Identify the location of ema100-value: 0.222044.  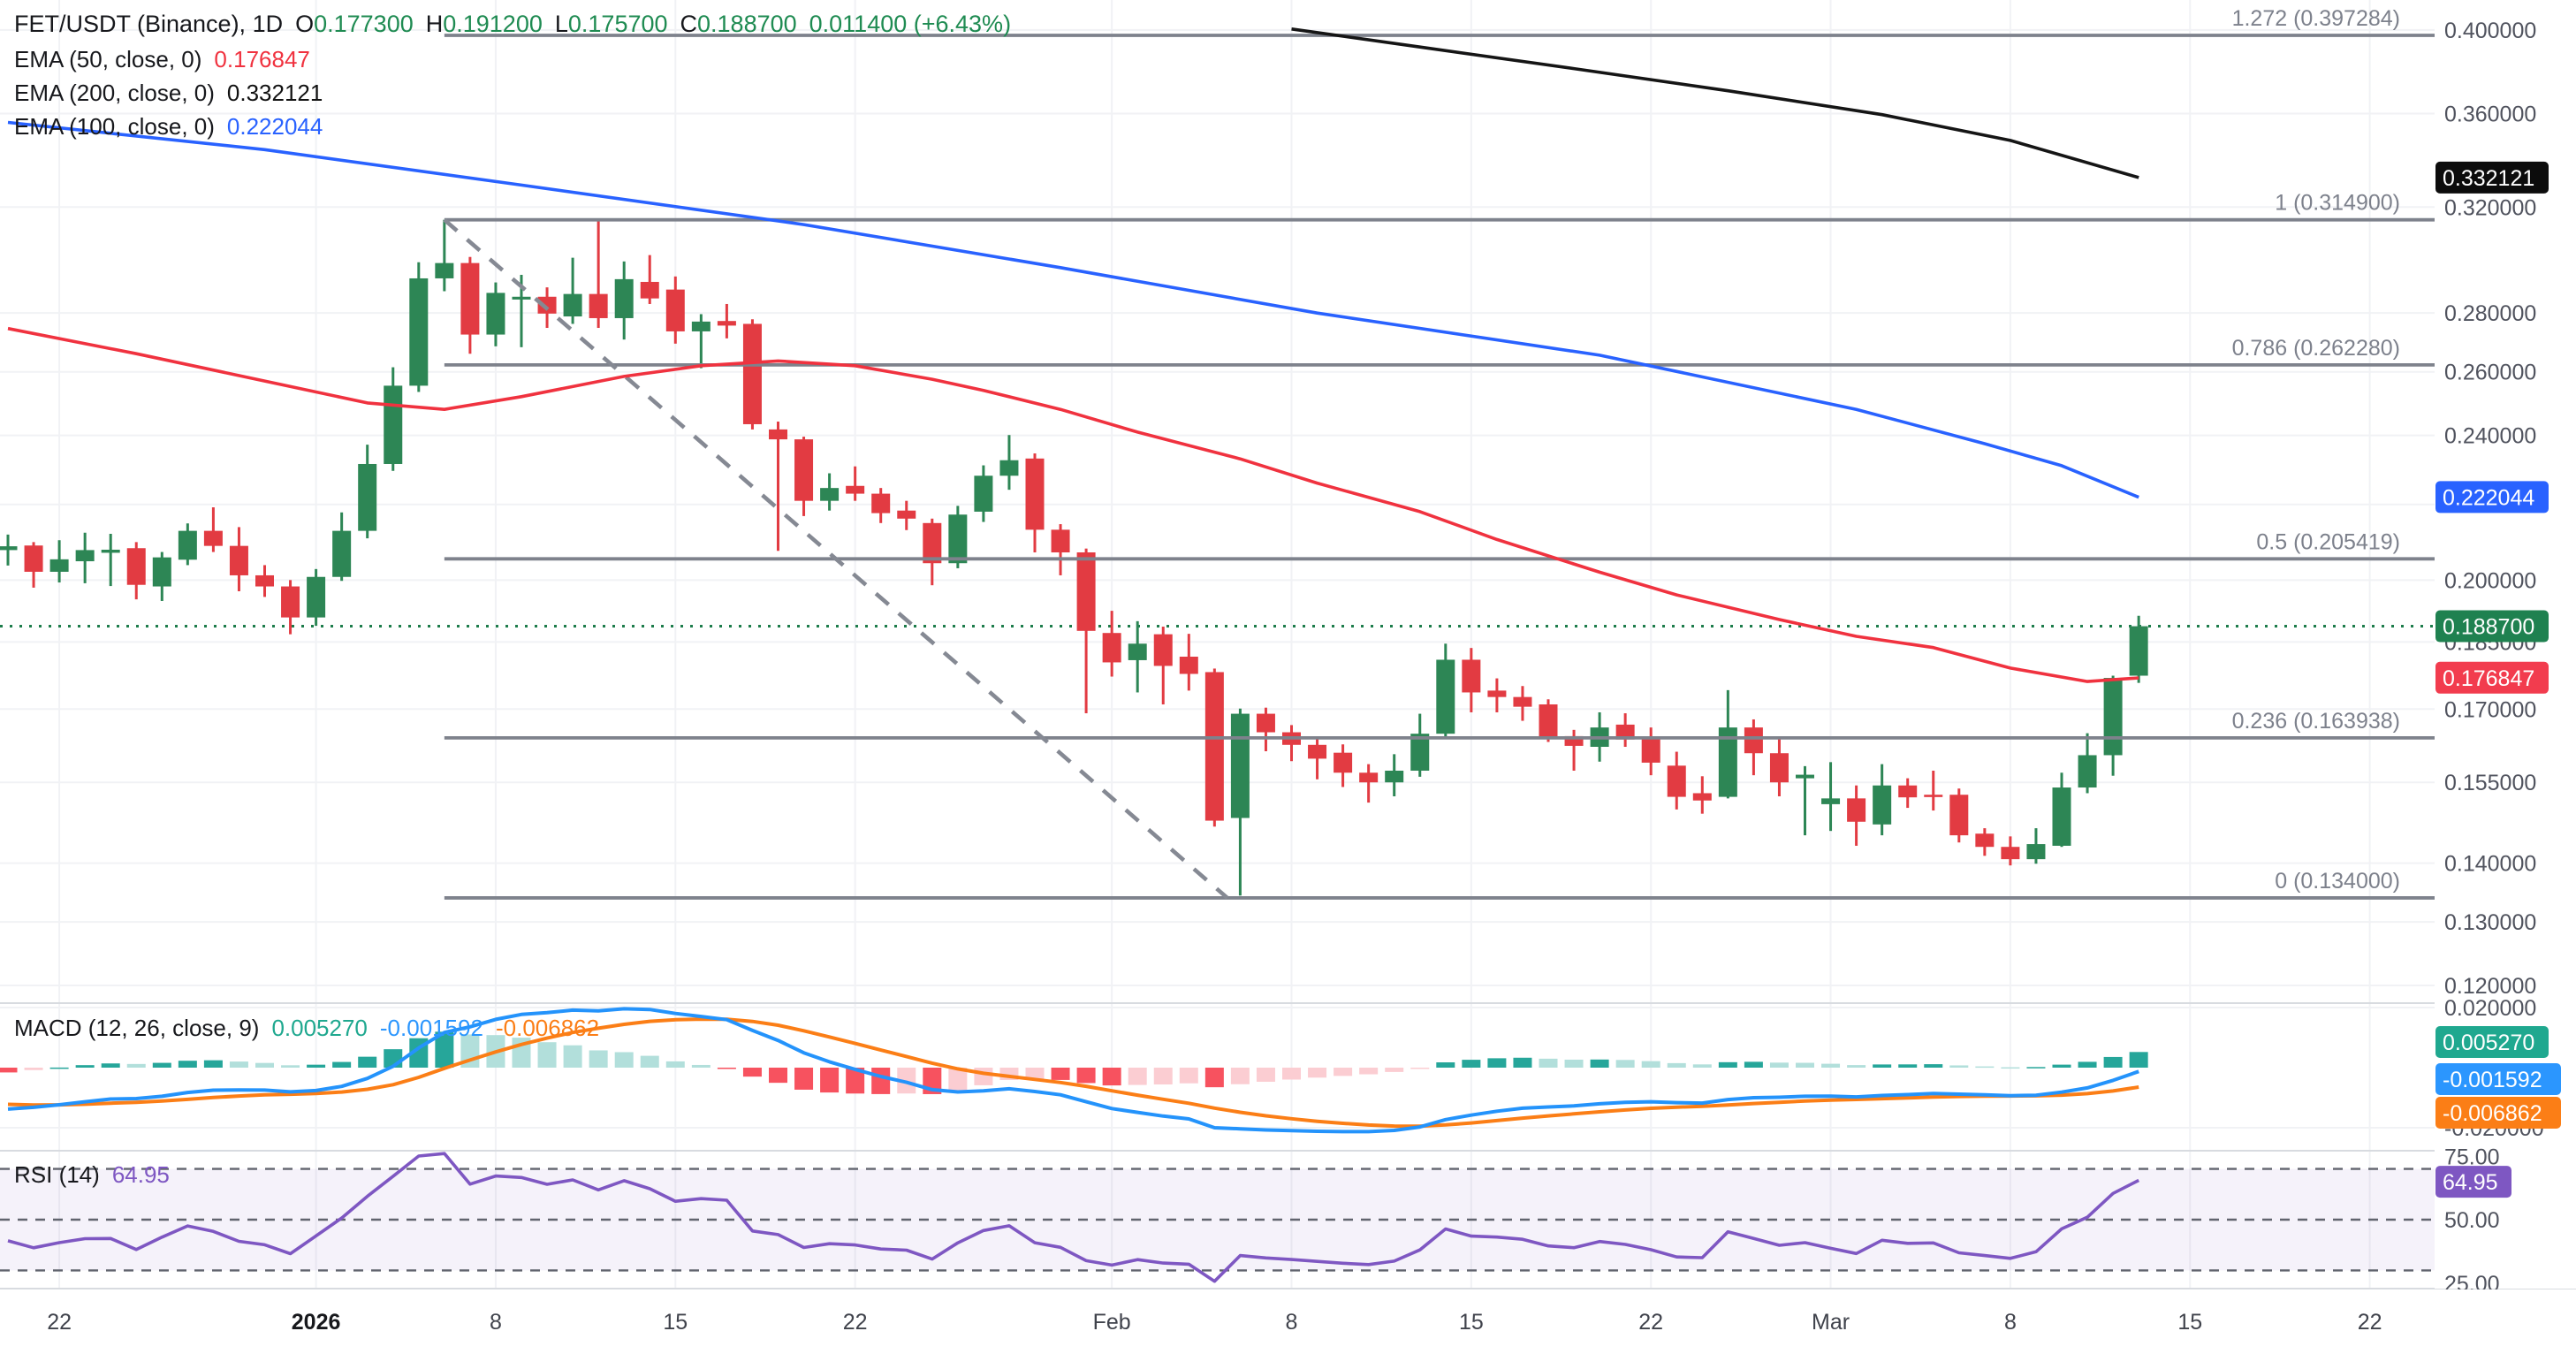
(274, 126).